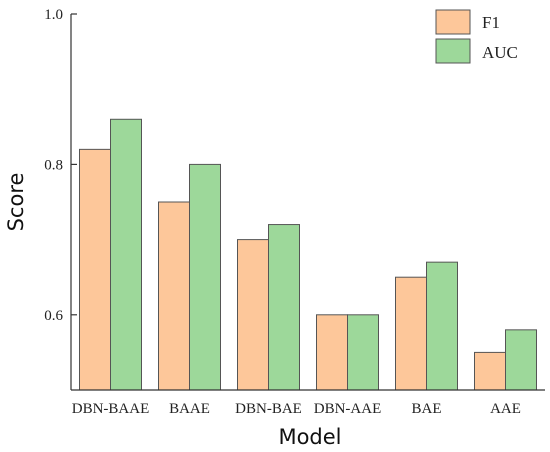 This screenshot has width=550, height=452. Describe the element at coordinates (16, 202) in the screenshot. I see `y-axis-title: Score` at that location.